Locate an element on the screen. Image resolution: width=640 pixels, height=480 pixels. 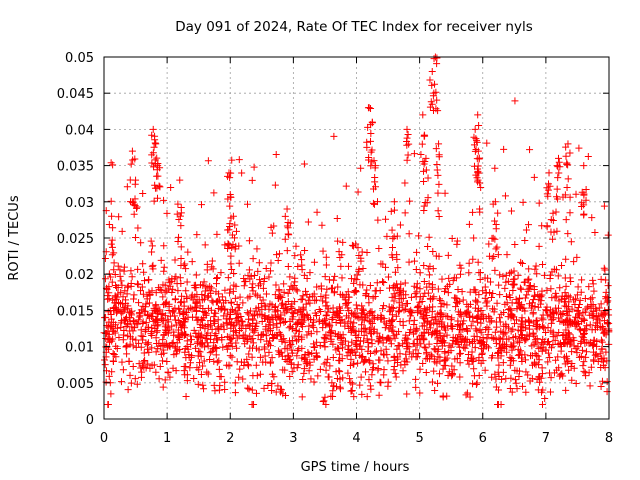
x-tick-label: 7 is located at coordinates (546, 438).